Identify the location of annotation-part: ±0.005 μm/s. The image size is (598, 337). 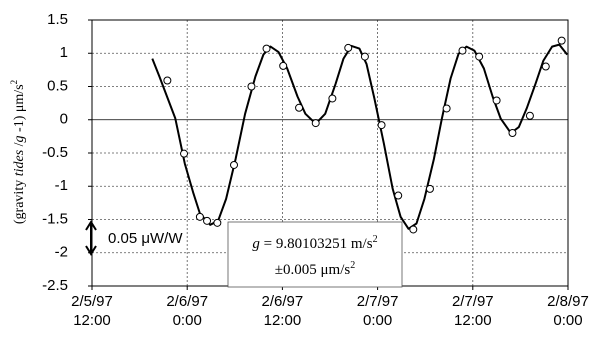
(313, 270).